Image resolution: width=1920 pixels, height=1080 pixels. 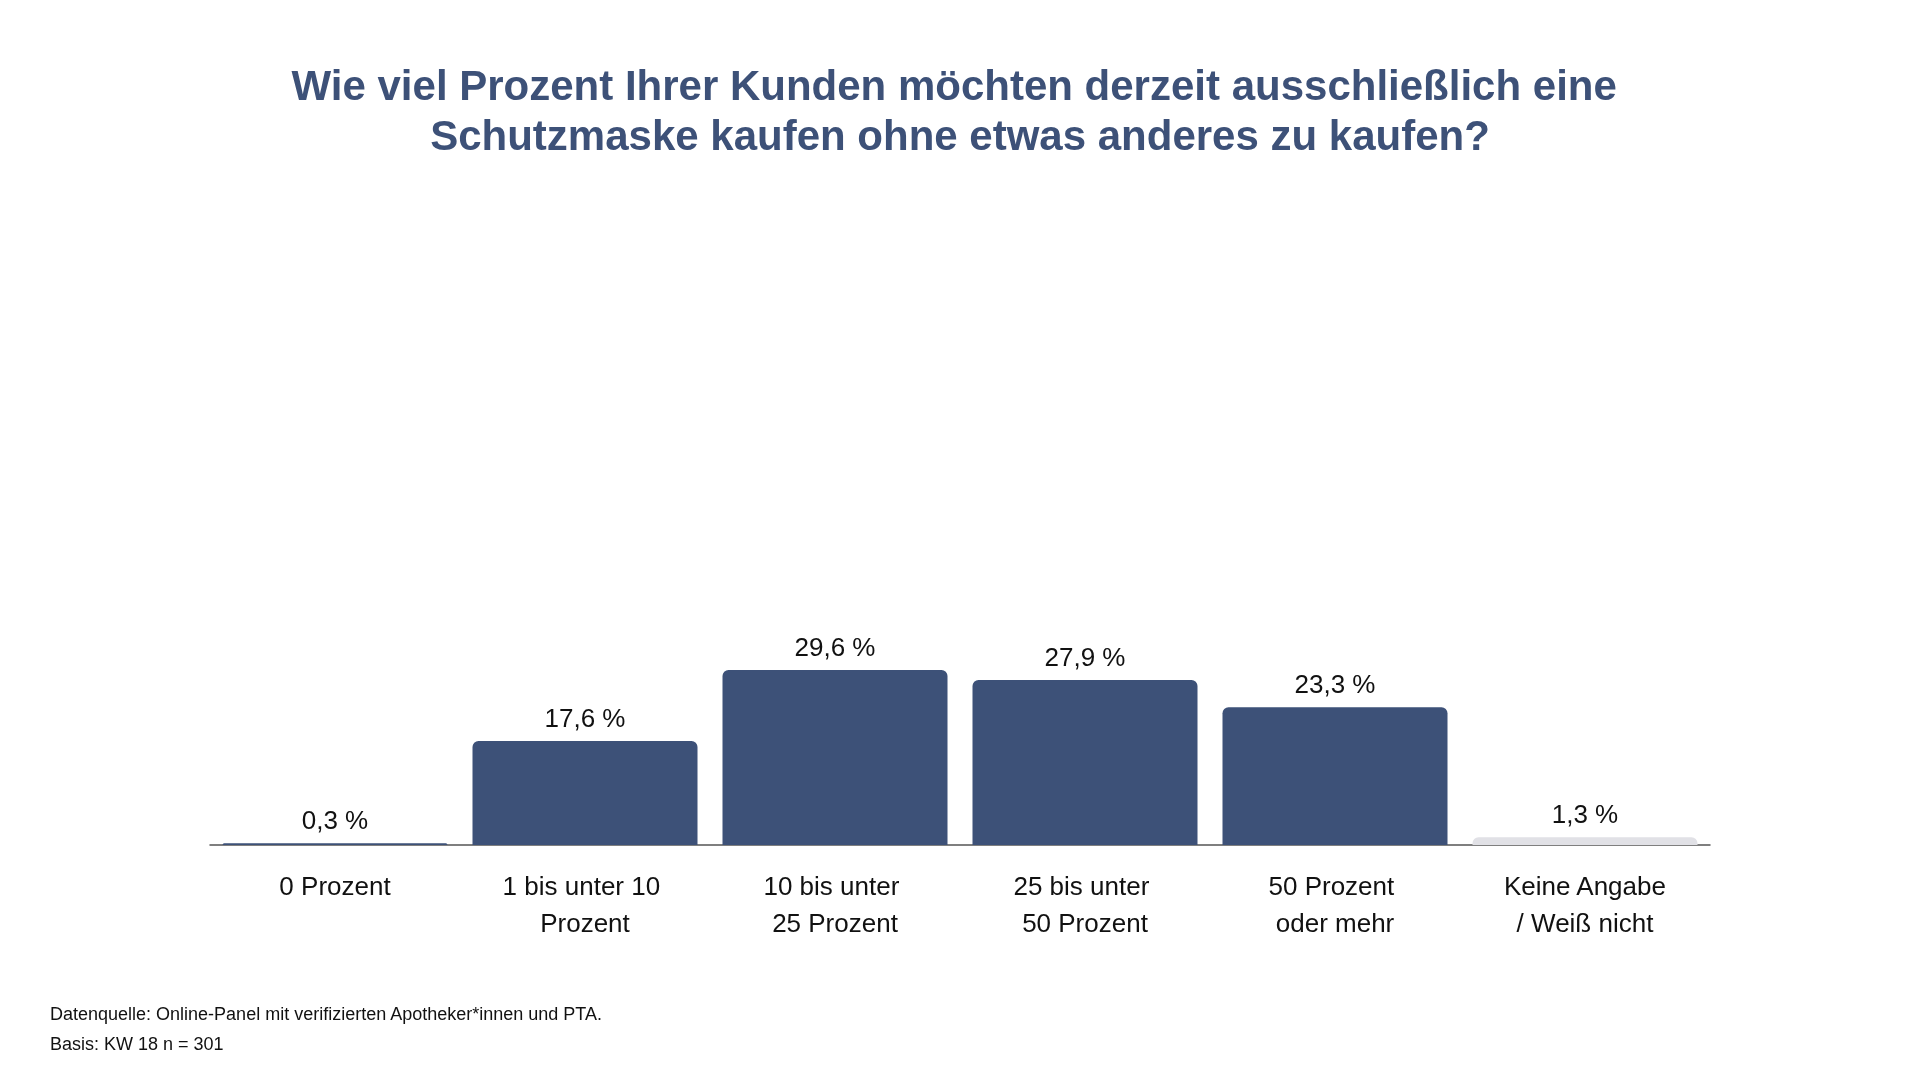 I want to click on x-tick-label: 25 bis unter 50 Prozent, so click(x=1085, y=904).